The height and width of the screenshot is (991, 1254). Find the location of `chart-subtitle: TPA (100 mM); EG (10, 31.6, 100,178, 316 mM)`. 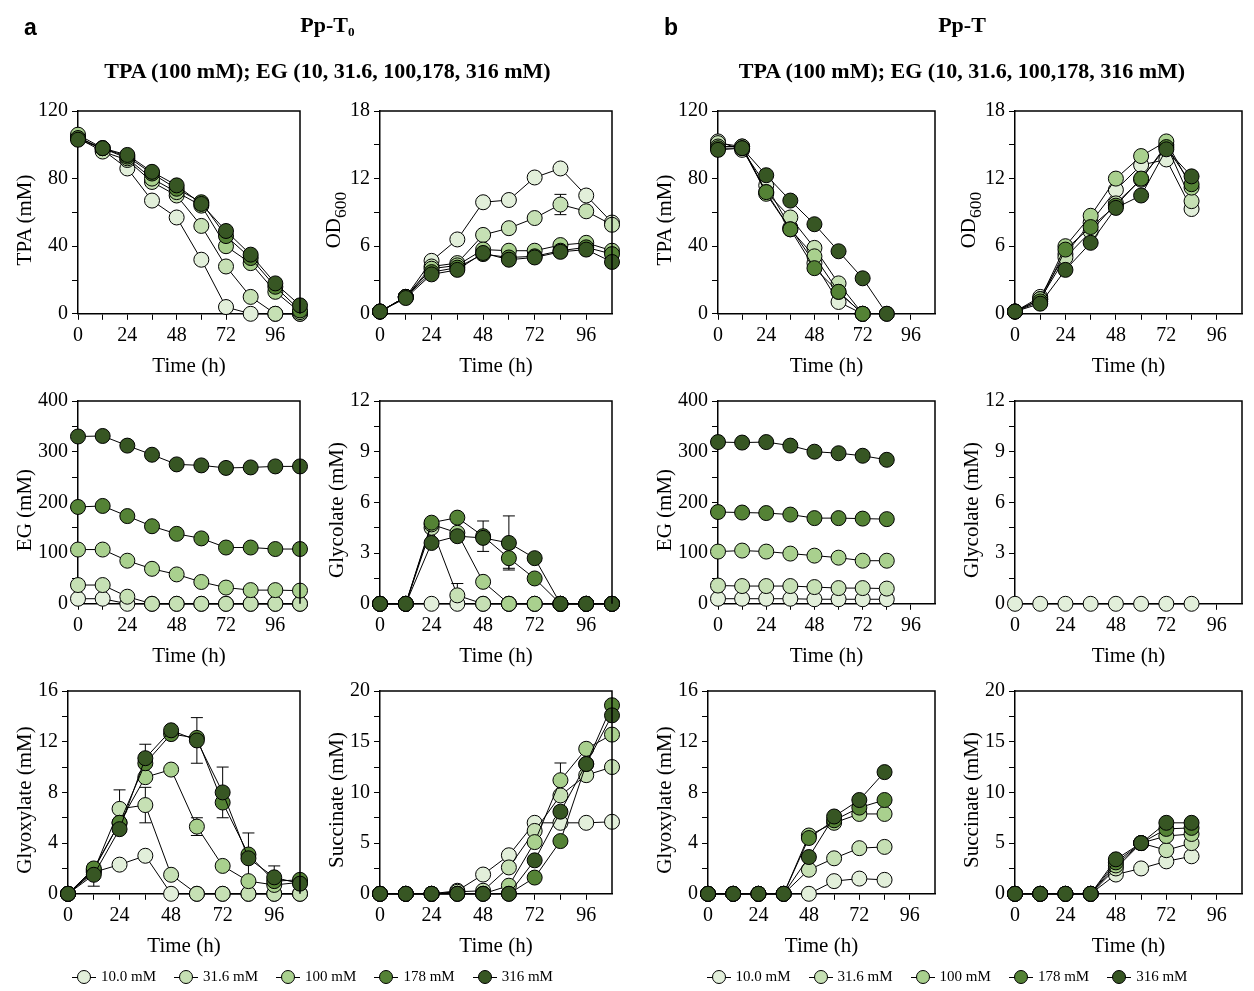

chart-subtitle: TPA (100 mM); EG (10, 31.6, 100,178, 316 mM) is located at coordinates (327, 71).